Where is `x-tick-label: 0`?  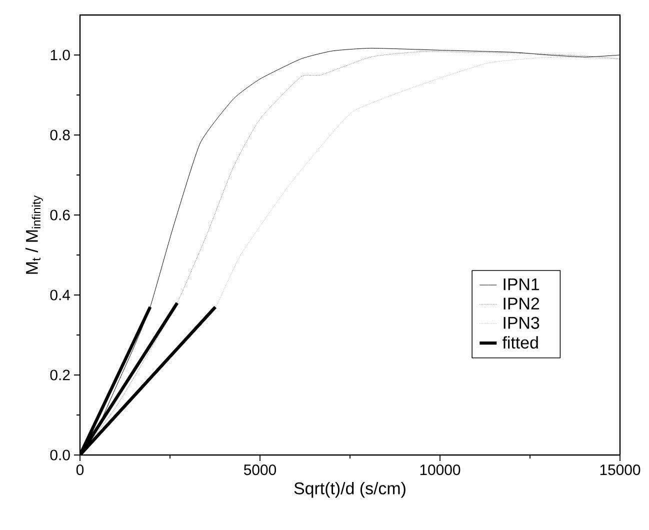 x-tick-label: 0 is located at coordinates (80, 470).